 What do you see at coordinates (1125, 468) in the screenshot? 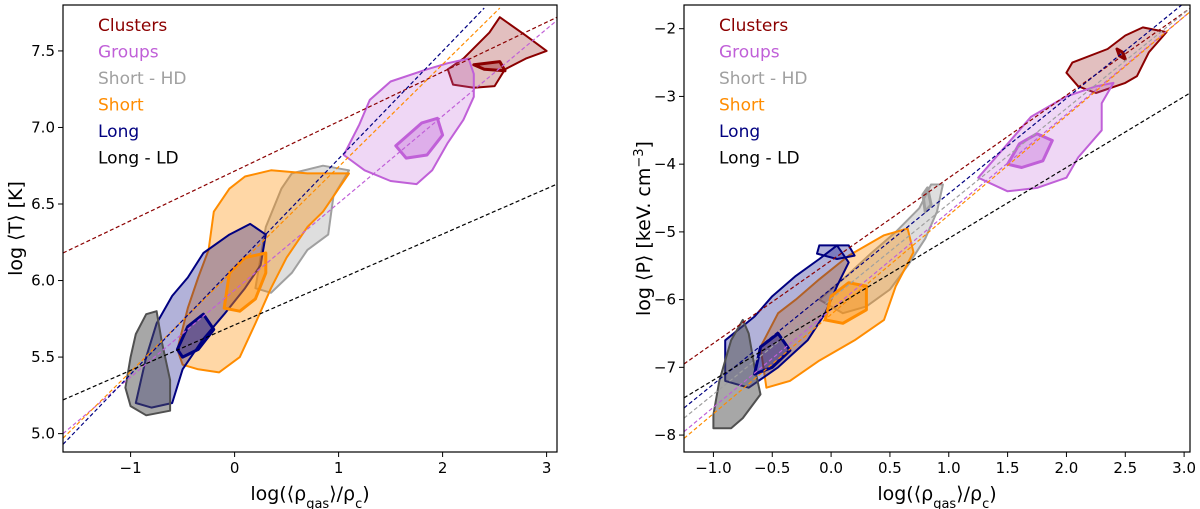
I see `x-tick-label: 2.5` at bounding box center [1125, 468].